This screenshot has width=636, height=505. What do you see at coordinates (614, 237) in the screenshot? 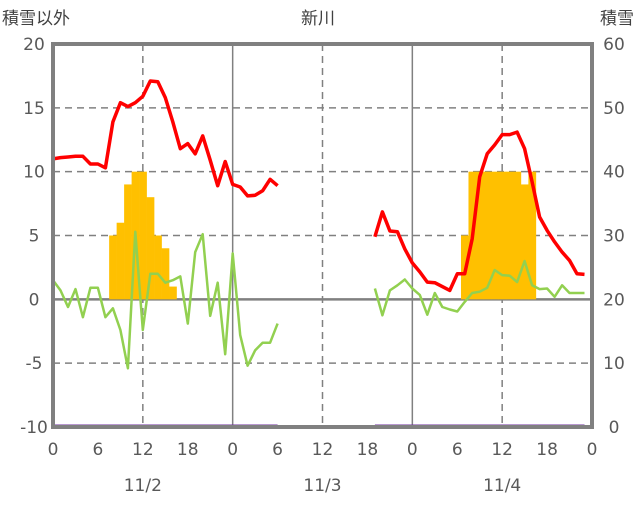
I see `y-tick-right: 30` at bounding box center [614, 237].